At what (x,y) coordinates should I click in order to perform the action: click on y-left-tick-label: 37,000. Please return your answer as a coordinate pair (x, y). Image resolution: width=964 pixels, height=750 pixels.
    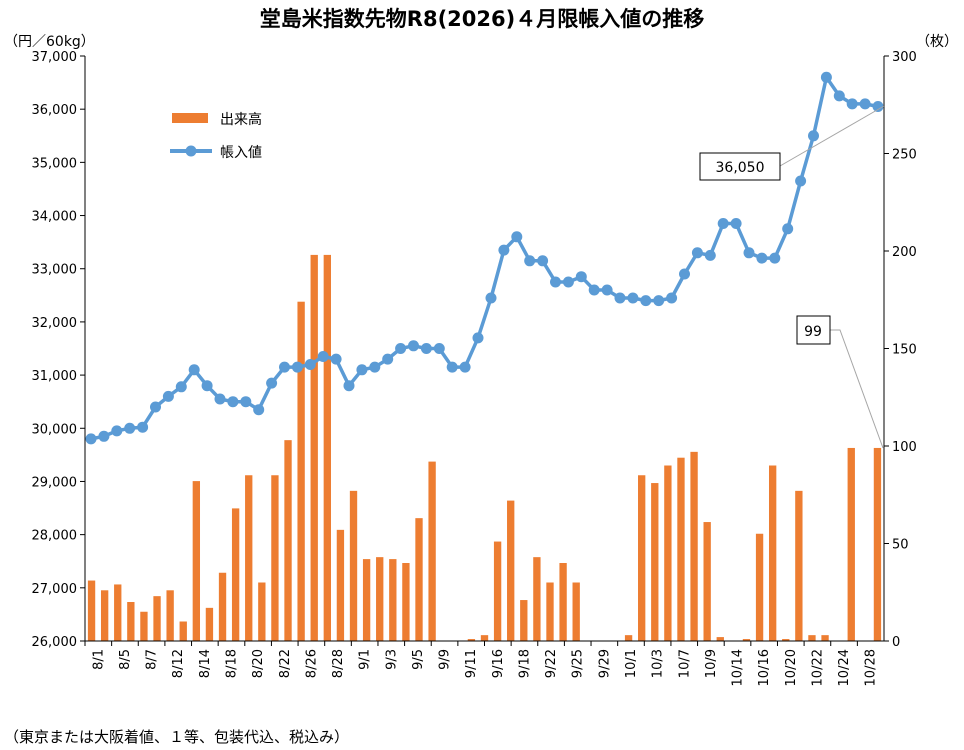
    Looking at the image, I should click on (55, 57).